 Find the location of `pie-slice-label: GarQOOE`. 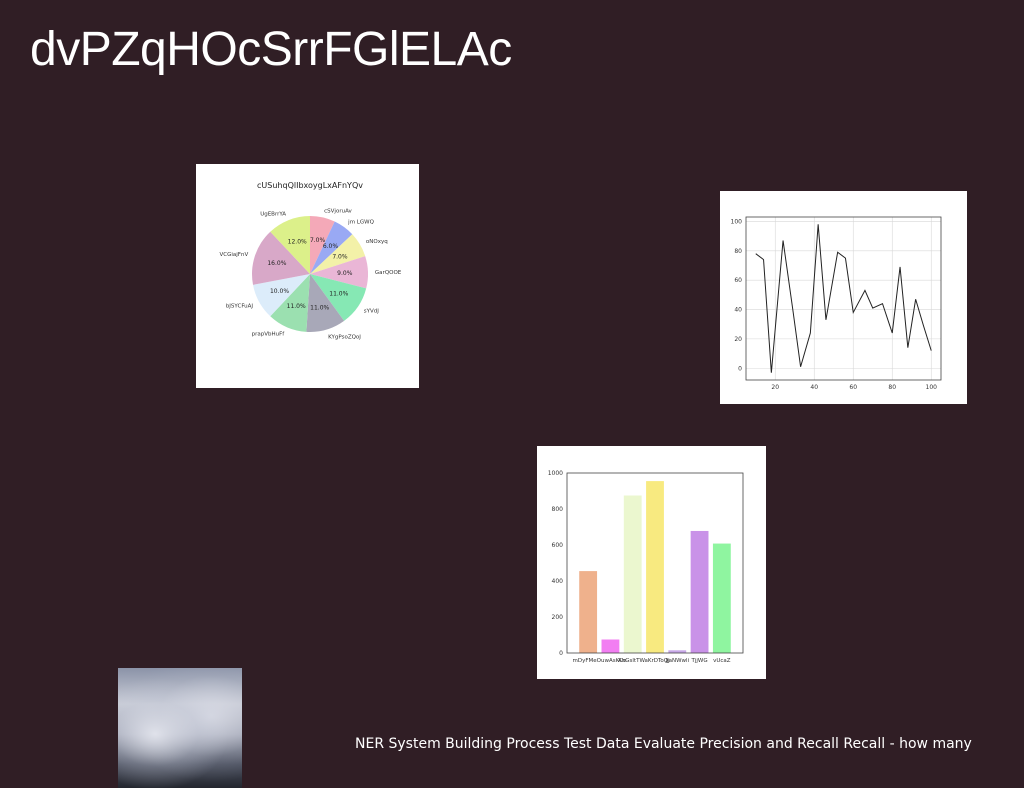

pie-slice-label: GarQOOE is located at coordinates (388, 273).